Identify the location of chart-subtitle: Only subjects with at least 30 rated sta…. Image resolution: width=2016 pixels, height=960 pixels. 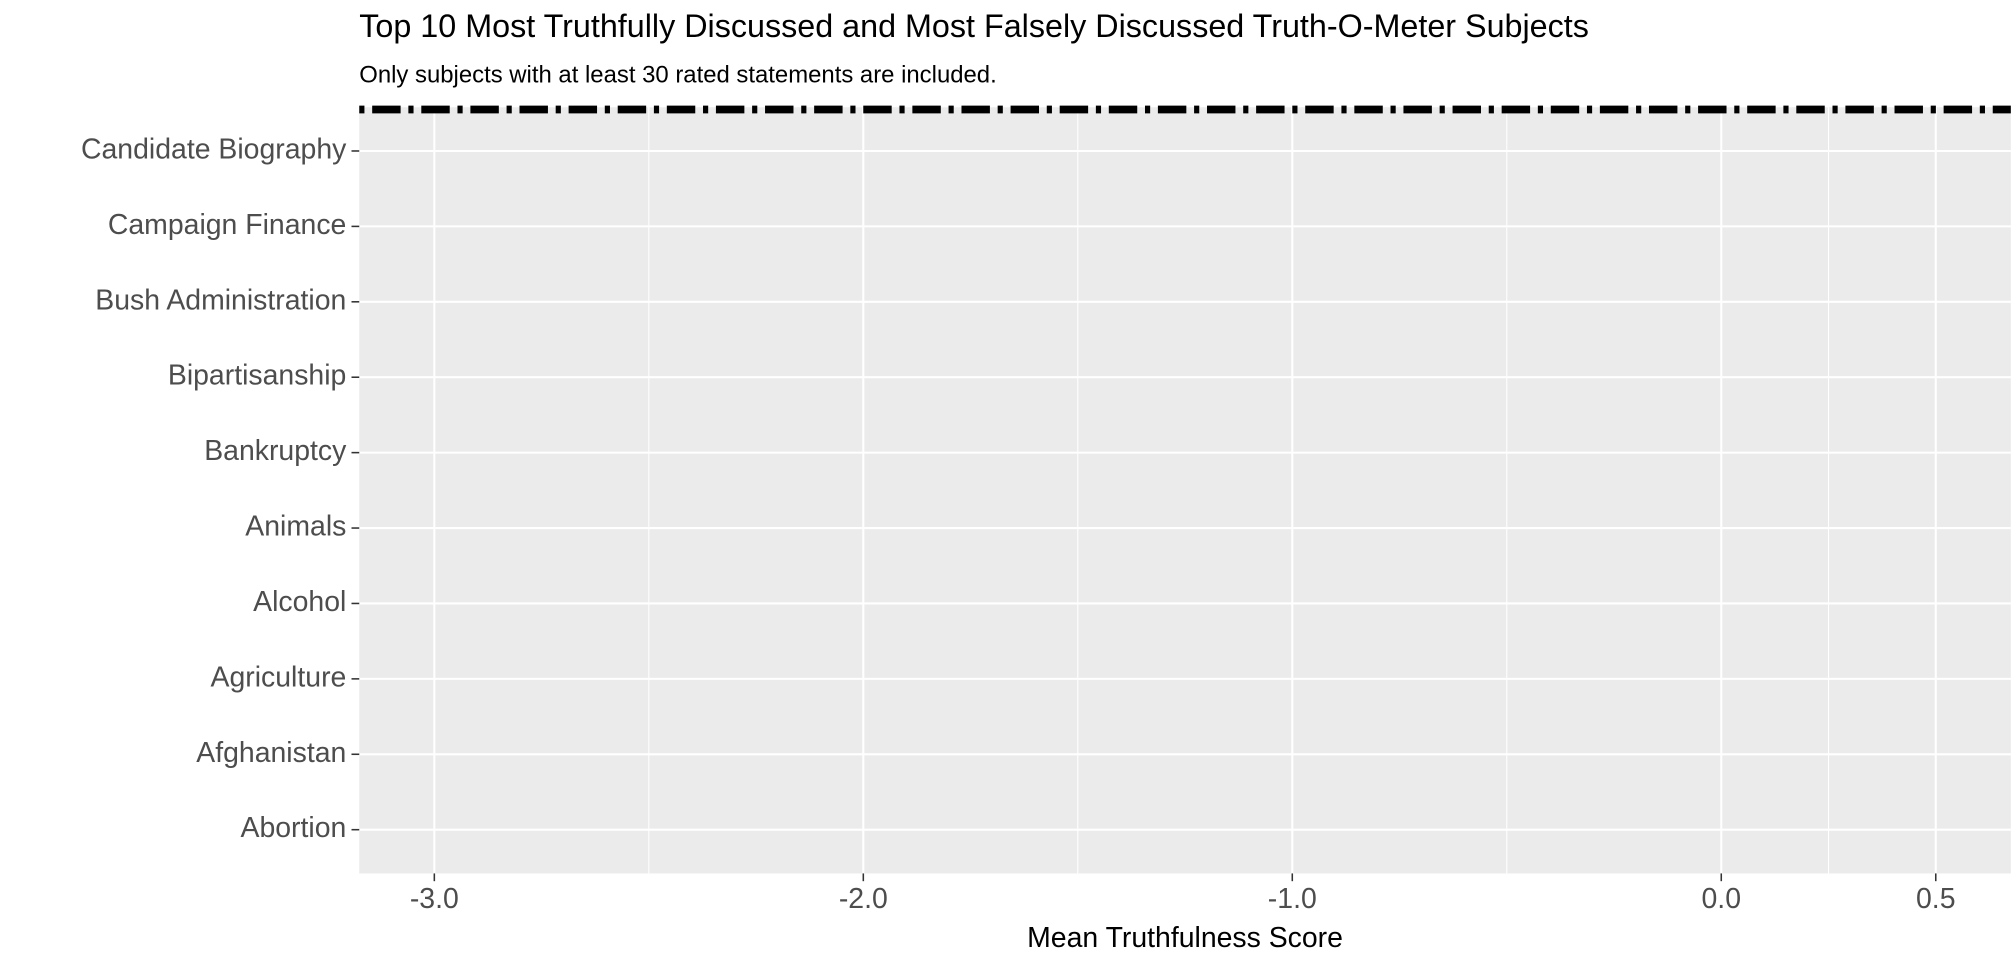
(677, 75).